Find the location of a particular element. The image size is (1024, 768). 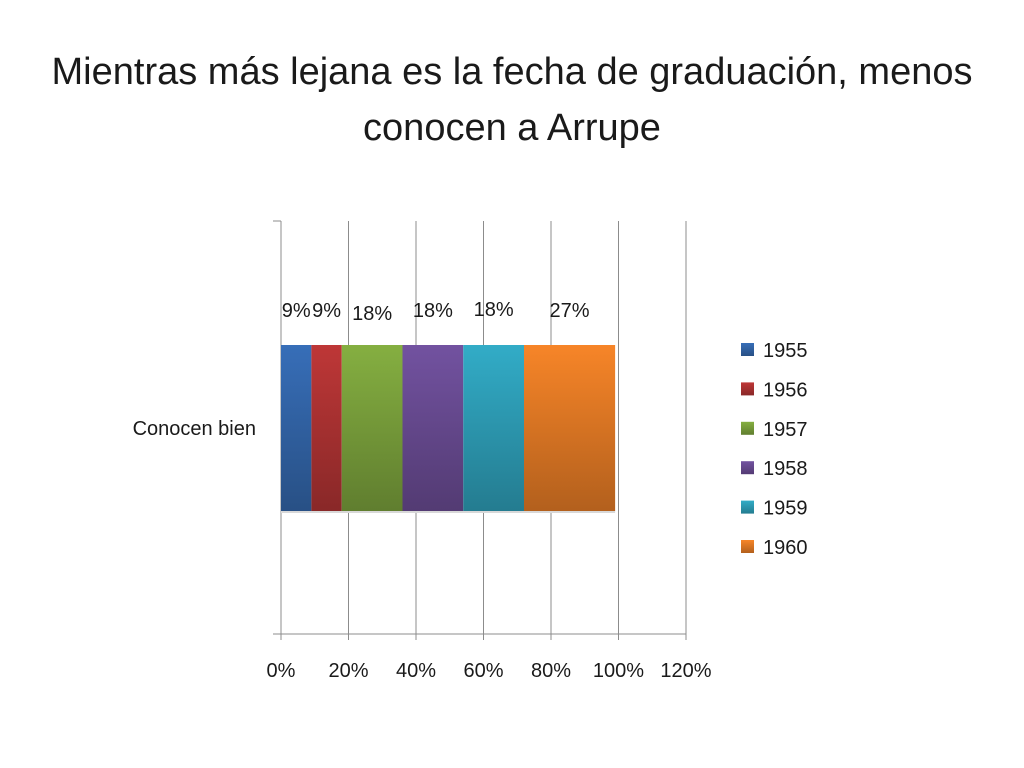

bar-segment-1959 is located at coordinates (493, 428).